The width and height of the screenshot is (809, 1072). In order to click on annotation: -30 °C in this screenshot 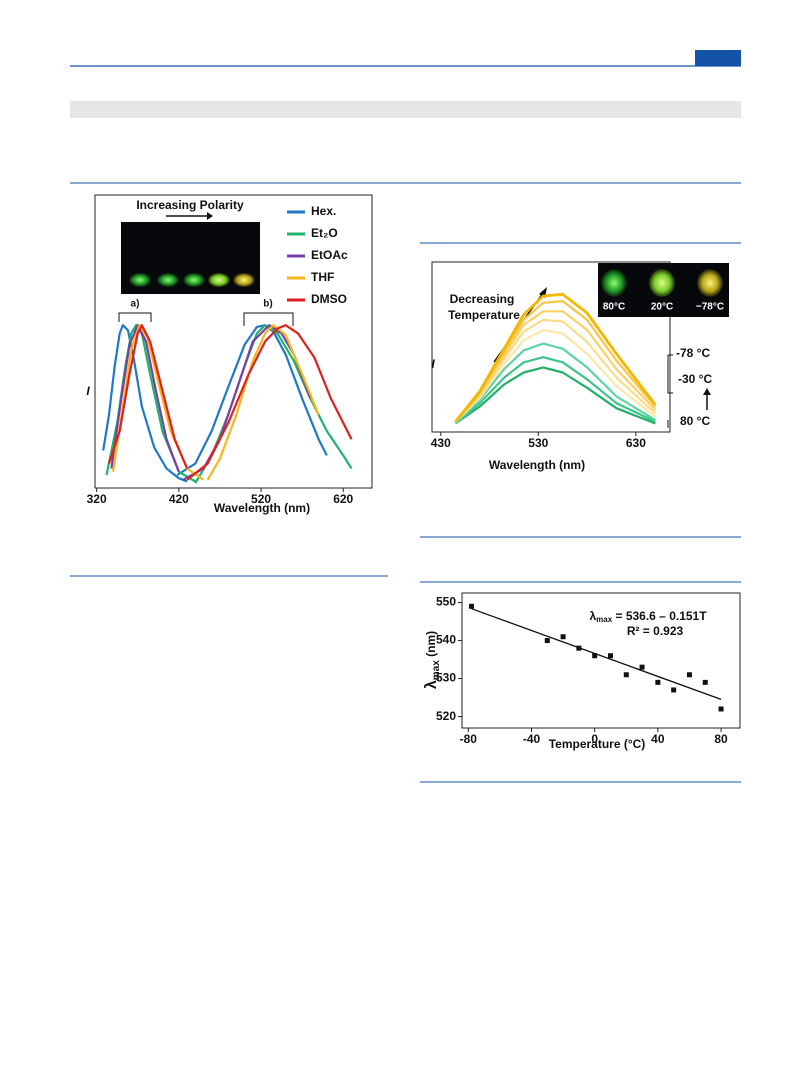, I will do `click(695, 379)`.